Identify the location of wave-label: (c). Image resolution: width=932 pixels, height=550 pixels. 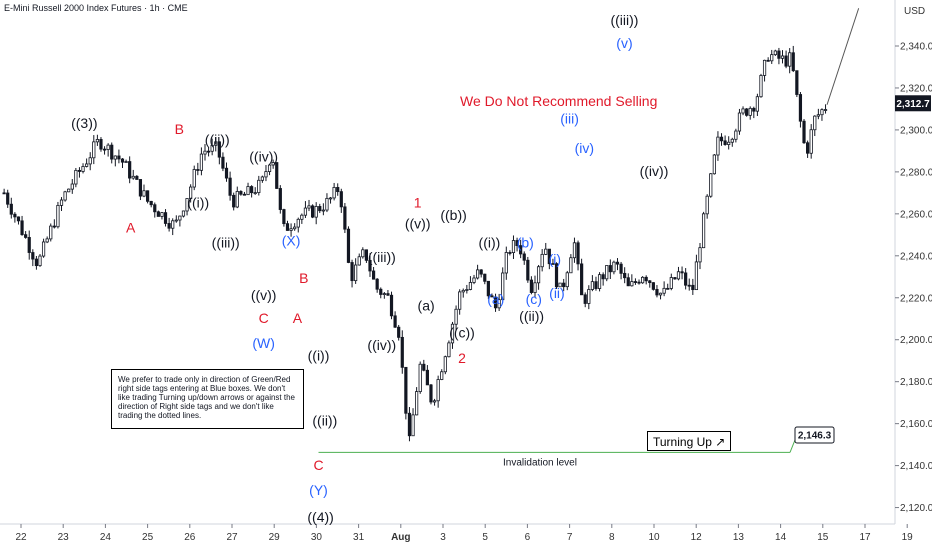
(534, 299).